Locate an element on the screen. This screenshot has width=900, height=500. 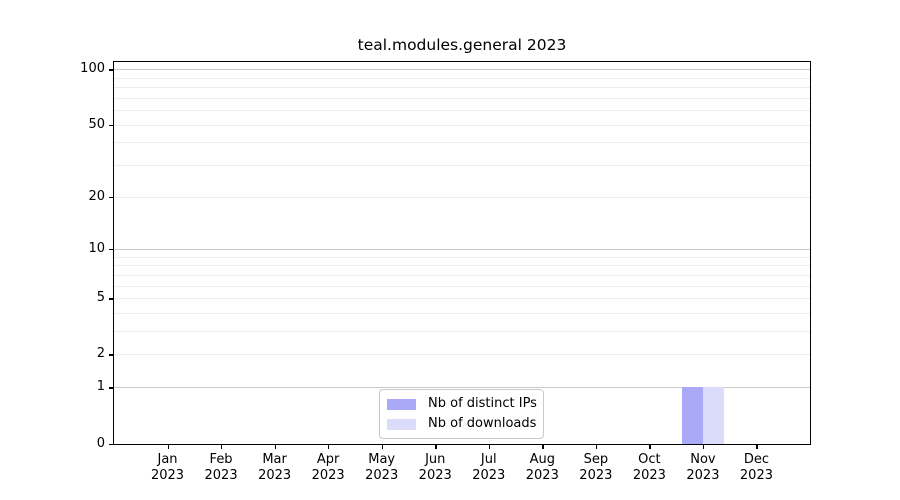
x-tick-label: Jan 2023 is located at coordinates (167, 467).